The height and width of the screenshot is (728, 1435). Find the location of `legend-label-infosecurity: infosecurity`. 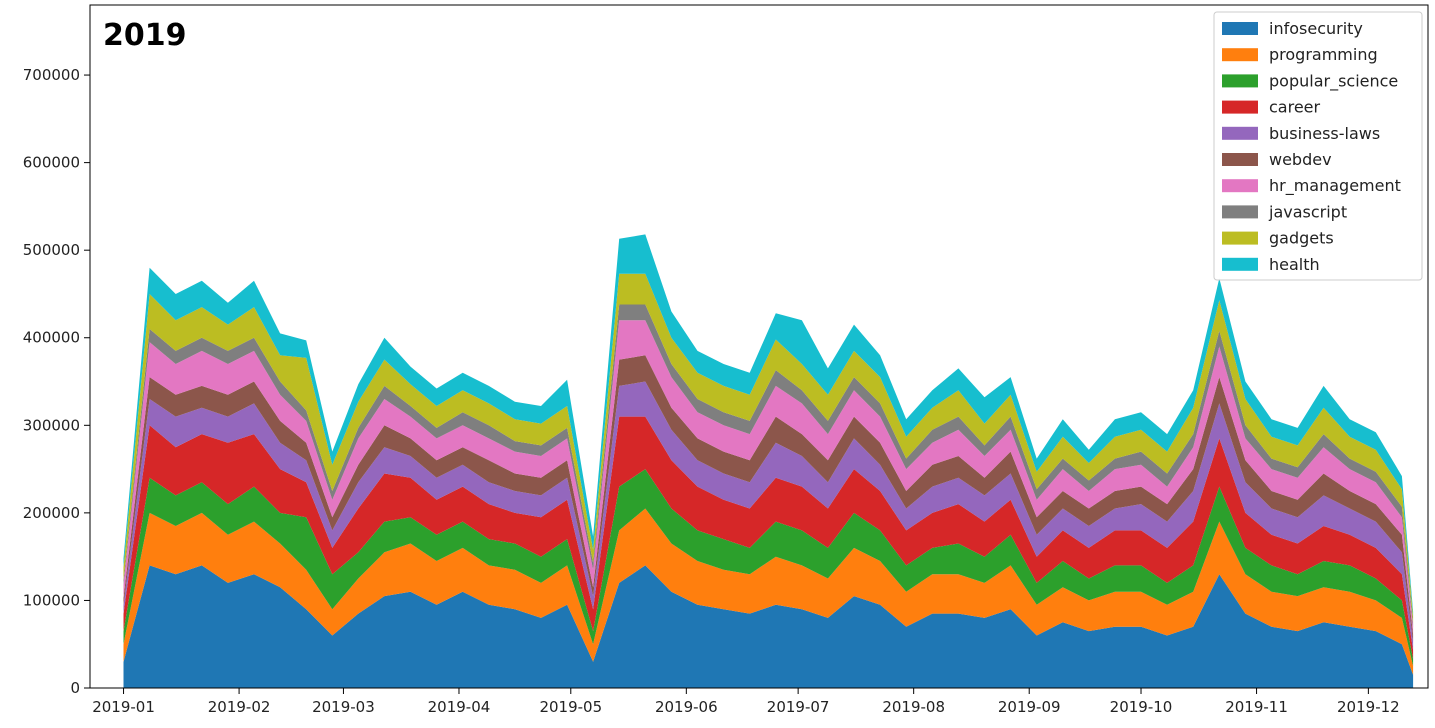

legend-label-infosecurity: infosecurity is located at coordinates (1316, 28).